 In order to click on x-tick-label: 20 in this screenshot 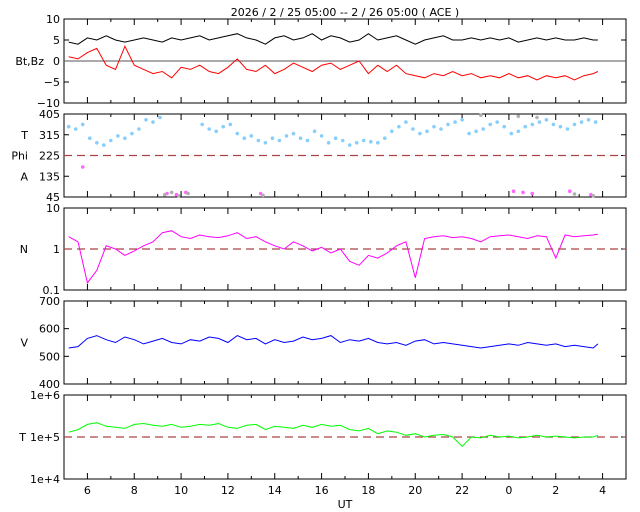, I will do `click(415, 490)`.